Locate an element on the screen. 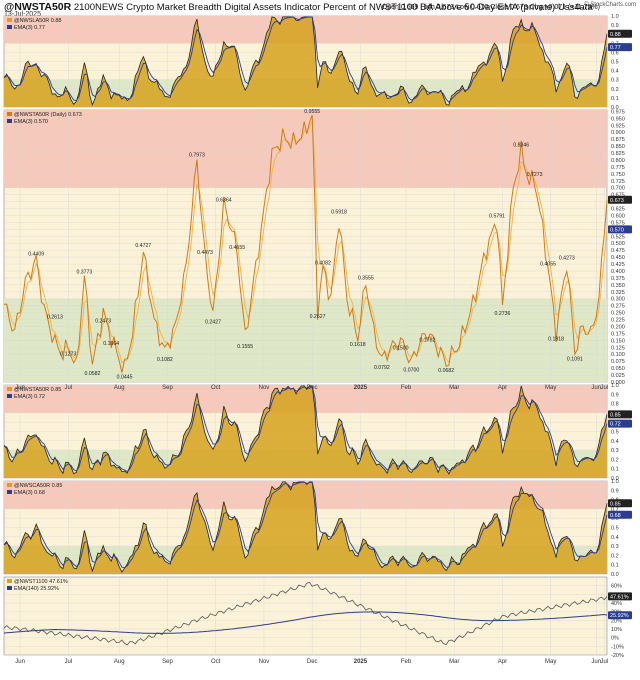 The width and height of the screenshot is (640, 680). value-annotation: 0.1782 is located at coordinates (428, 341).